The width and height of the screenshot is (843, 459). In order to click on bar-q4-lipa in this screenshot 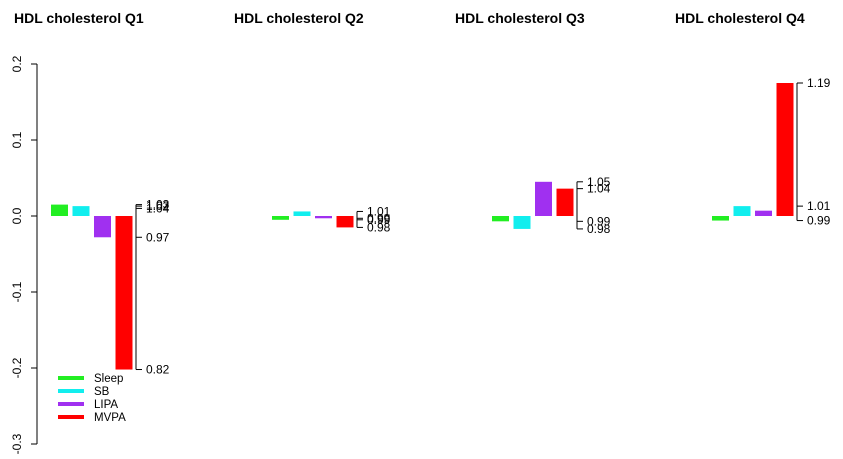, I will do `click(763, 213)`.